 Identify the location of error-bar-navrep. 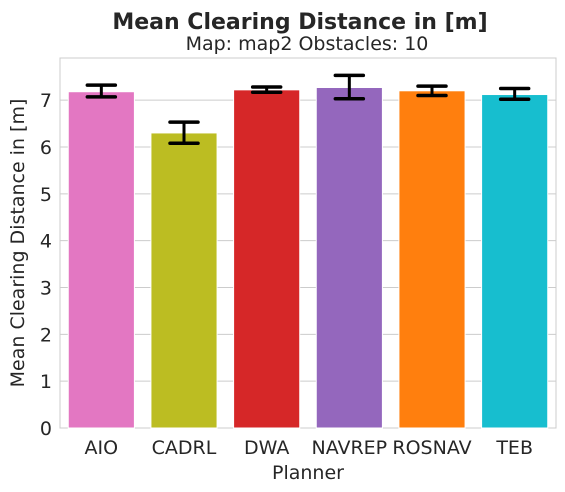
(349, 87).